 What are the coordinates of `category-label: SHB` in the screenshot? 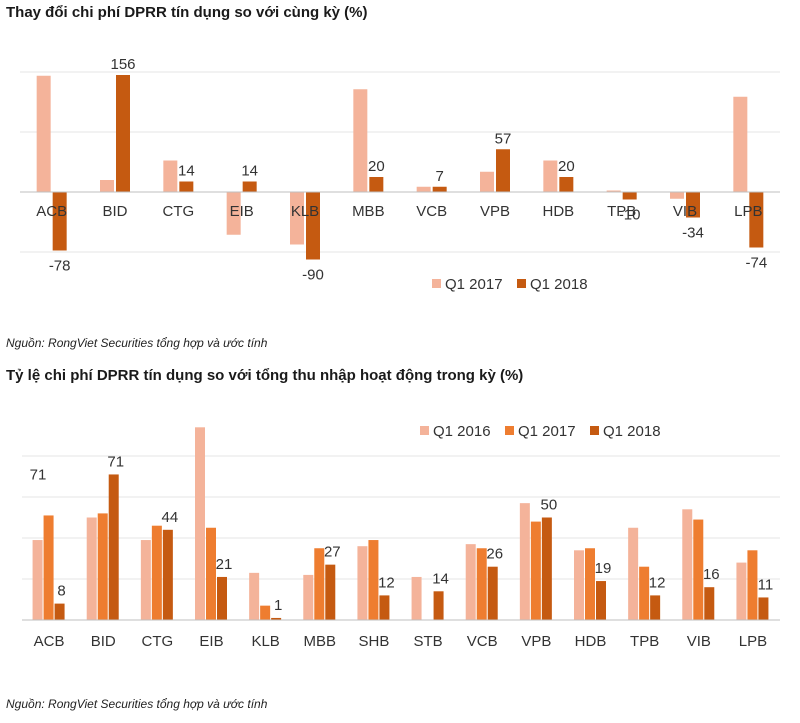 It's located at (374, 641).